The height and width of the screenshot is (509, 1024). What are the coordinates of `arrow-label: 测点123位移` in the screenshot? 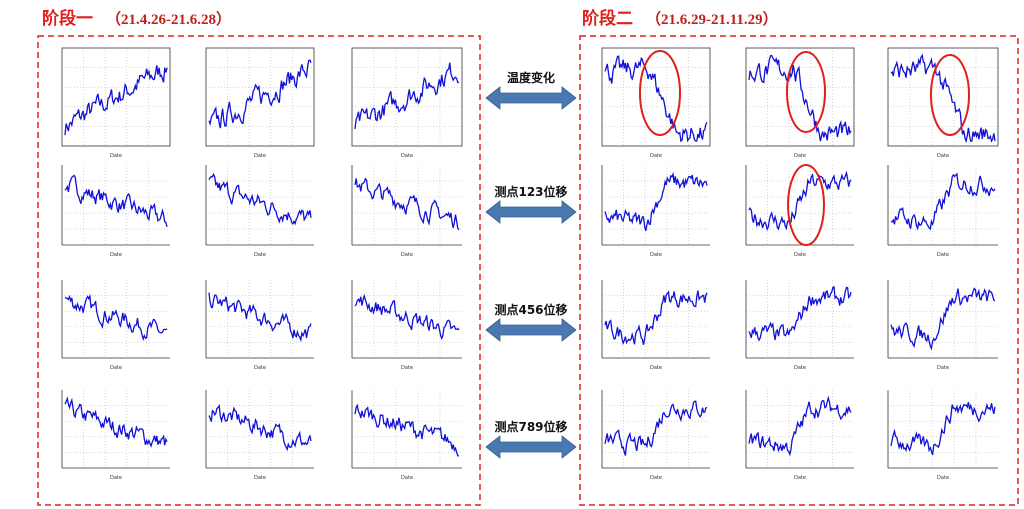 It's located at (530, 191).